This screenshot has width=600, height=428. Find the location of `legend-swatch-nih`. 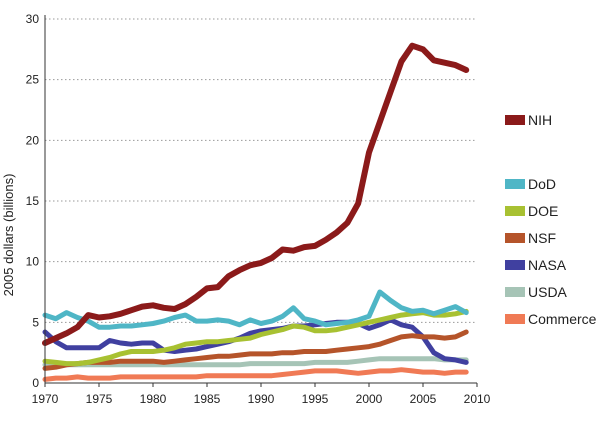

legend-swatch-nih is located at coordinates (515, 120).